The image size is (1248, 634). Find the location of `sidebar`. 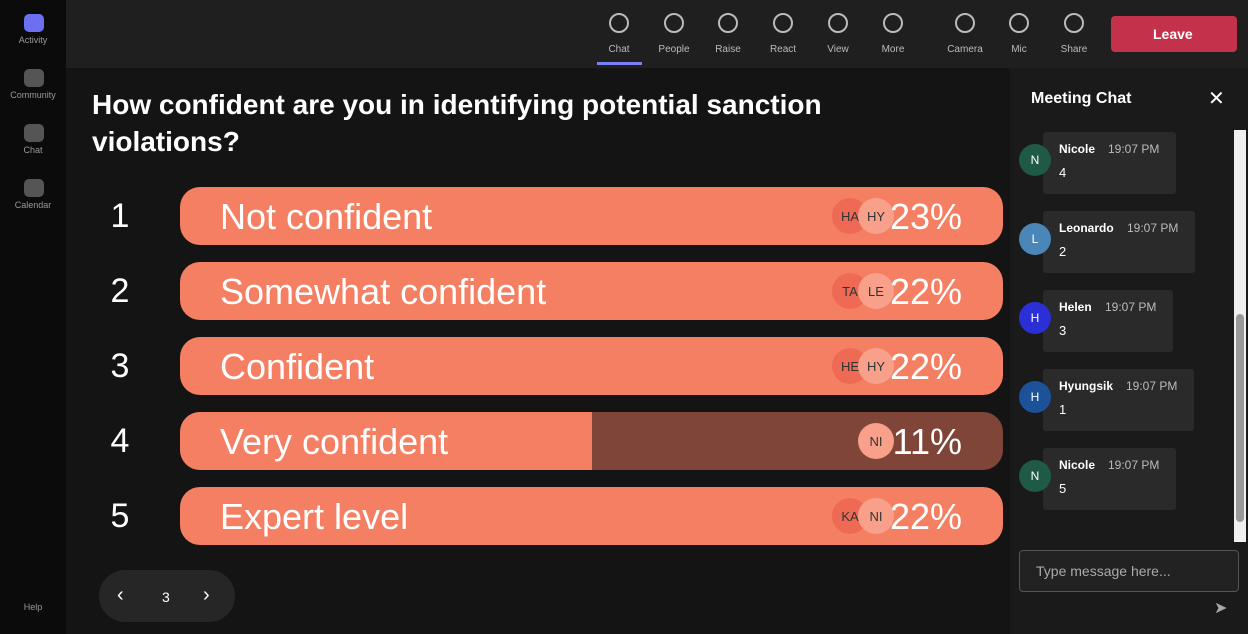

sidebar is located at coordinates (33, 317).